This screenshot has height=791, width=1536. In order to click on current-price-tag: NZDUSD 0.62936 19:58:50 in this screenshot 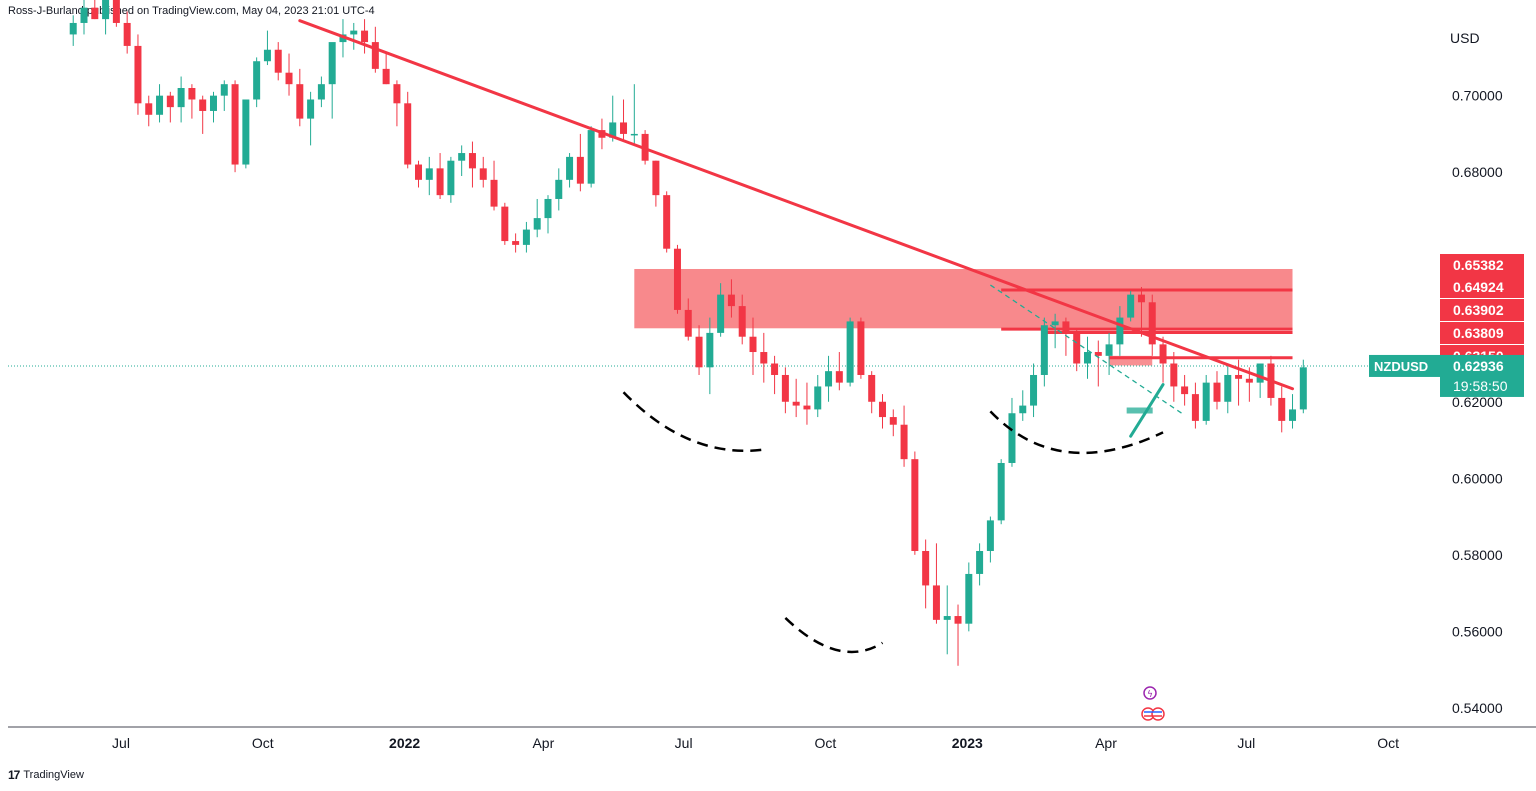, I will do `click(1446, 375)`.